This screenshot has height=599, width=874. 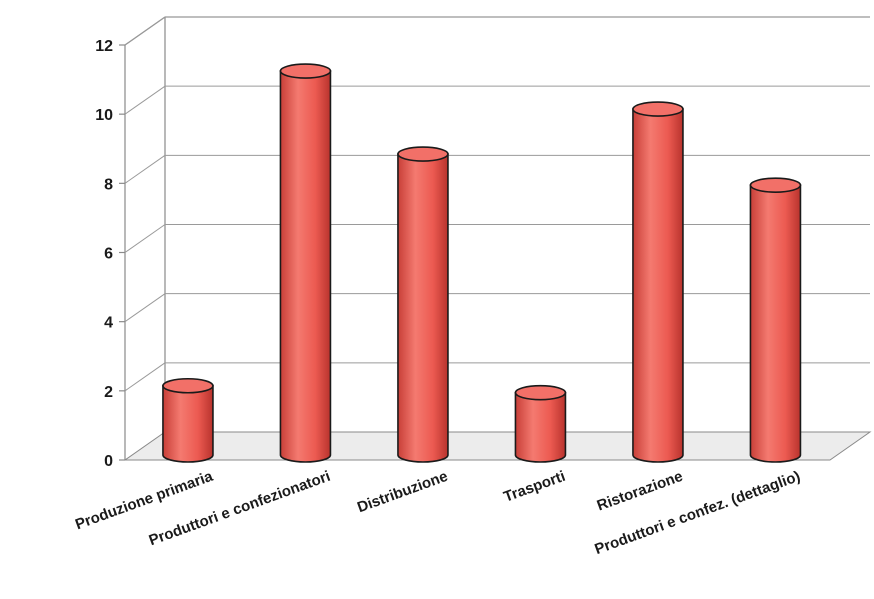 I want to click on x-category-label: Distribuzione, so click(x=402, y=492).